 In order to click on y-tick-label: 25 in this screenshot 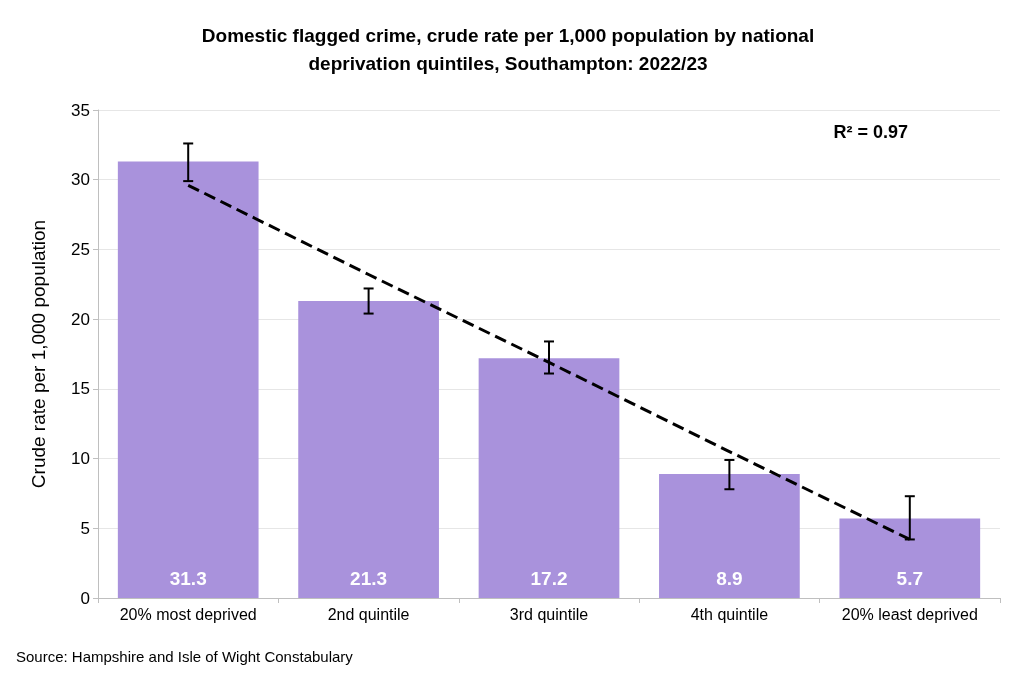, I will do `click(80, 249)`.